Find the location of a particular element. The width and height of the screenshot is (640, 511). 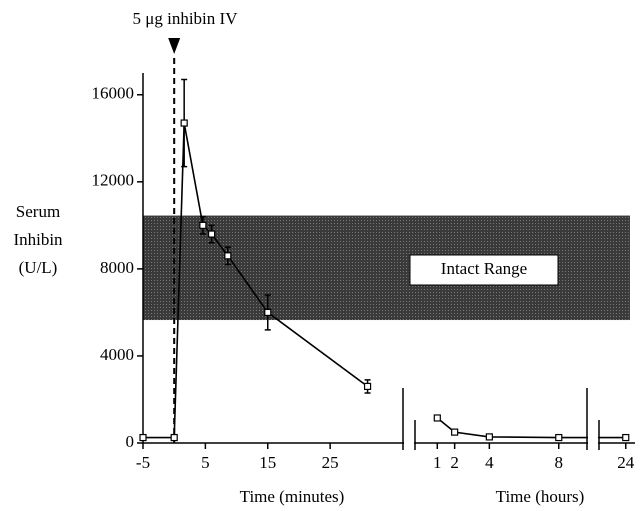

x-tick-label: 5 is located at coordinates (205, 462).